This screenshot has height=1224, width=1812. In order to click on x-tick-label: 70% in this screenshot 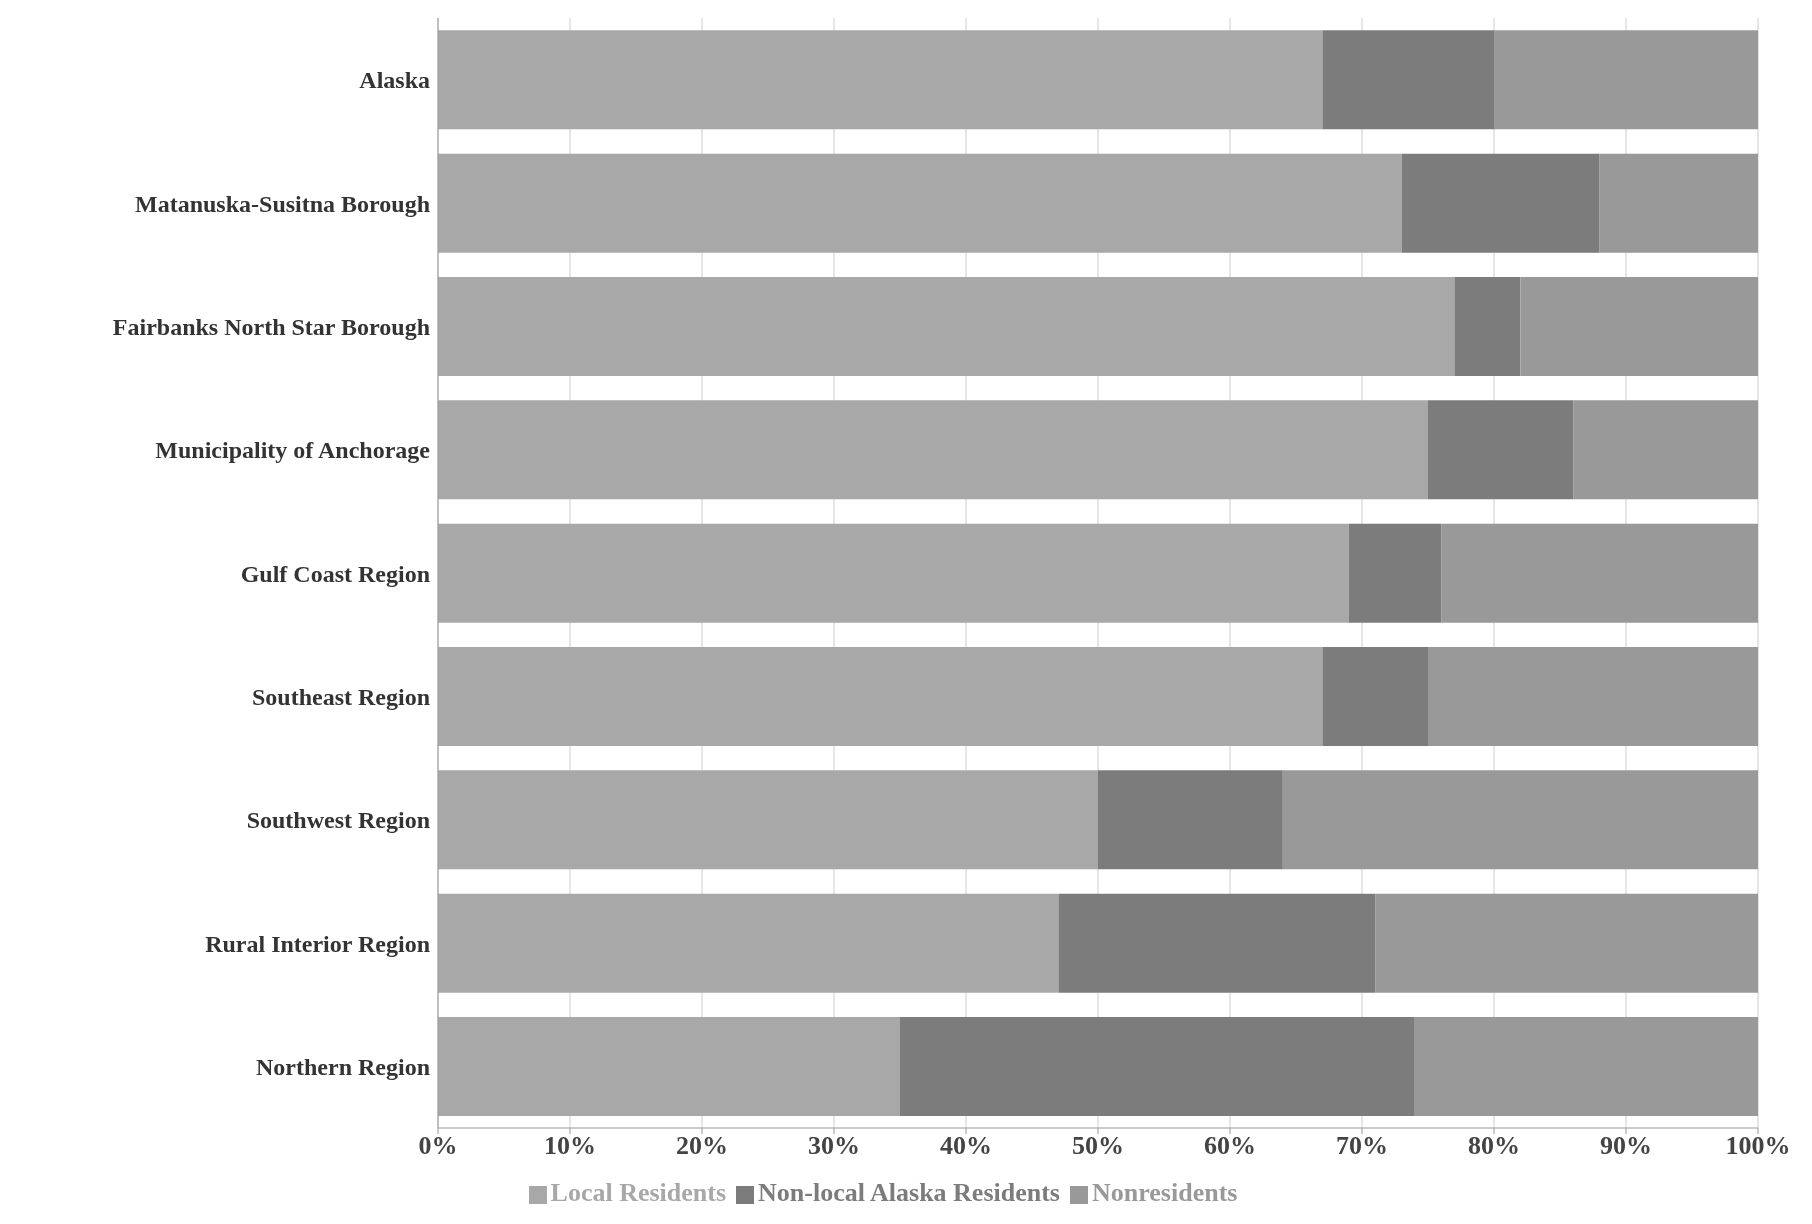, I will do `click(1362, 1146)`.